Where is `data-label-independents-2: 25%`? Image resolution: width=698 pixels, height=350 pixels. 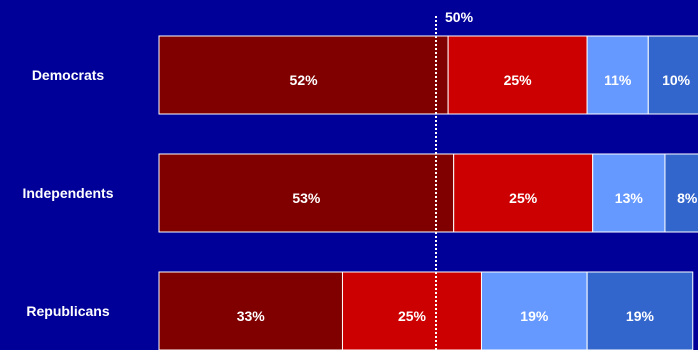
data-label-independents-2: 25% is located at coordinates (523, 198).